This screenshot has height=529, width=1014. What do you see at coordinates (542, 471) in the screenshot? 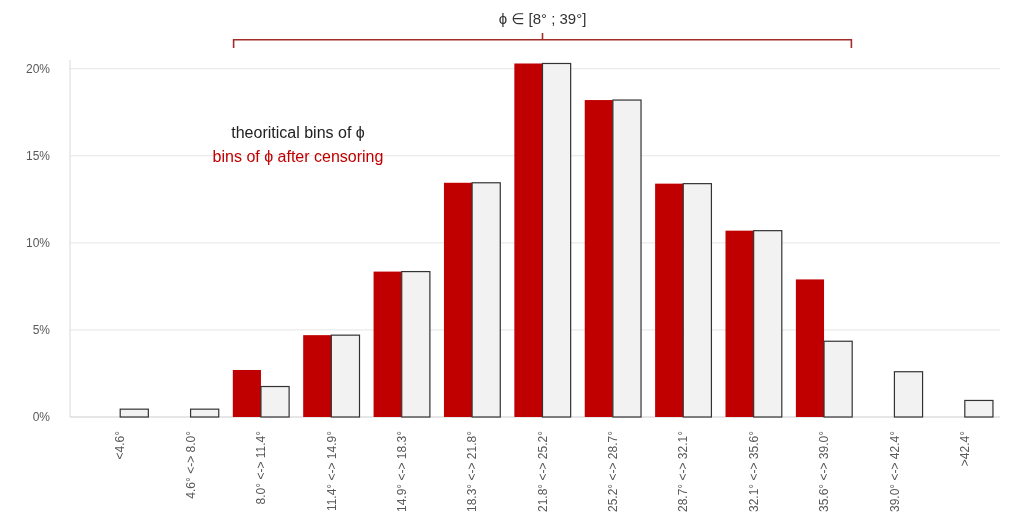
I see `x-tick-label: 21.8° <-> 25.2°` at bounding box center [542, 471].